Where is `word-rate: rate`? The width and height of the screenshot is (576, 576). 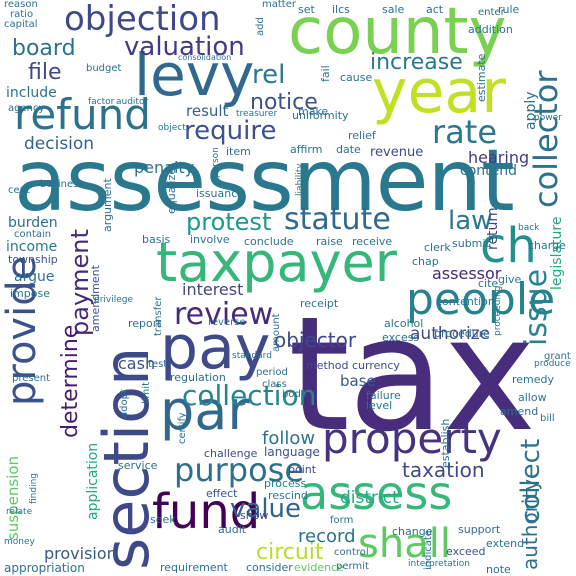 word-rate: rate is located at coordinates (464, 132).